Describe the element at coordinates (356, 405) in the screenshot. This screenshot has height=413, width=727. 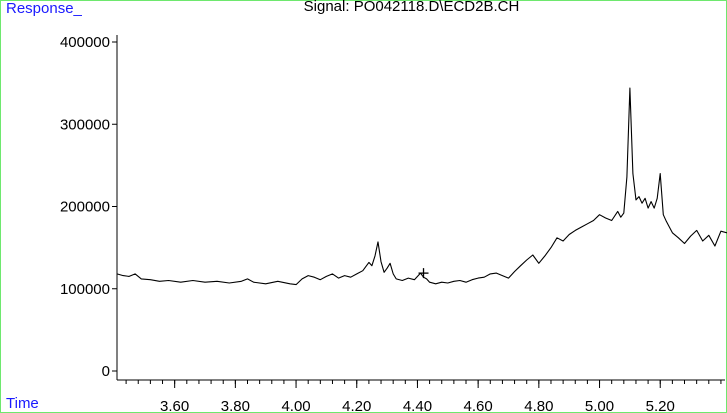
I see `x-tick-label-3: 4.20` at that location.